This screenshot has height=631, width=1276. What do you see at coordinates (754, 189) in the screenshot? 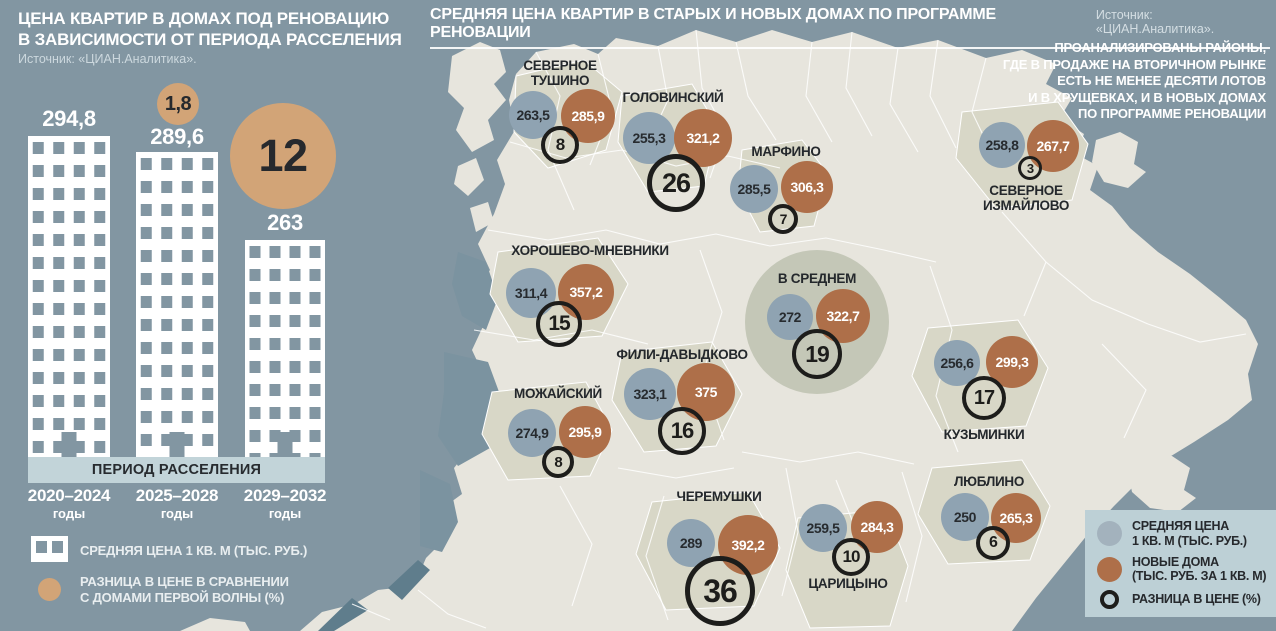
I see `old-price-circle: 285,5` at bounding box center [754, 189].